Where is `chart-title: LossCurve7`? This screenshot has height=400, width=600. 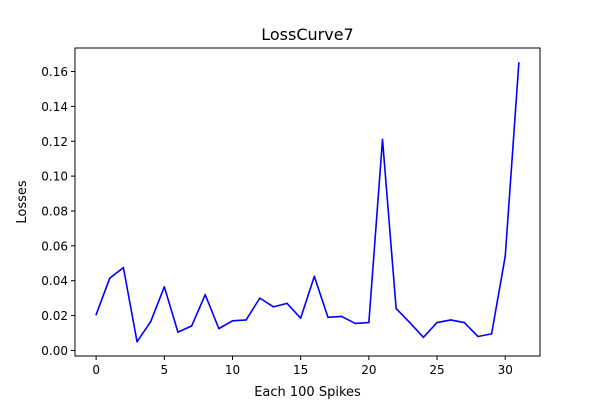
chart-title: LossCurve7 is located at coordinates (307, 34).